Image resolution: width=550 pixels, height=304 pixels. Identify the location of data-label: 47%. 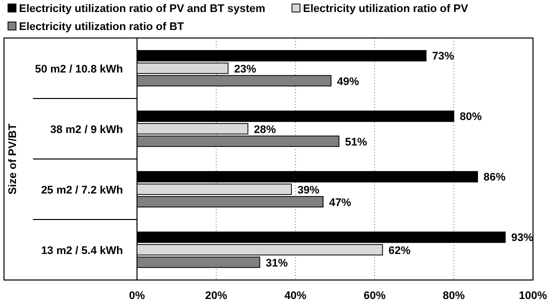
(340, 202).